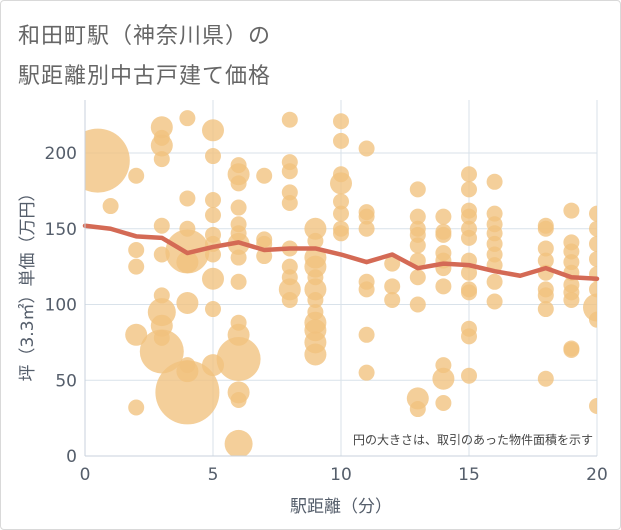 This screenshot has height=530, width=621. I want to click on y-axis-label: 坪（3.3㎡）単価（万円）, so click(28, 282).